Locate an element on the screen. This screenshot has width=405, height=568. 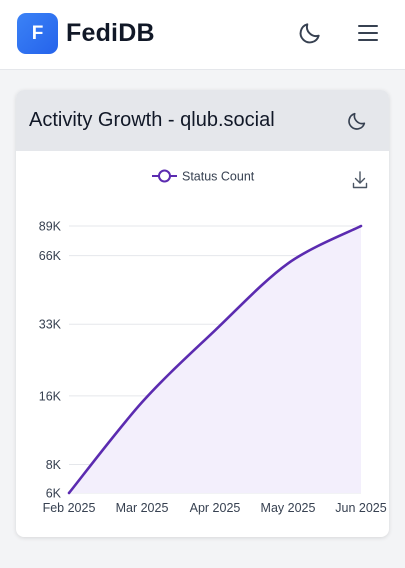
x-tick-label: Mar 2025 is located at coordinates (142, 508).